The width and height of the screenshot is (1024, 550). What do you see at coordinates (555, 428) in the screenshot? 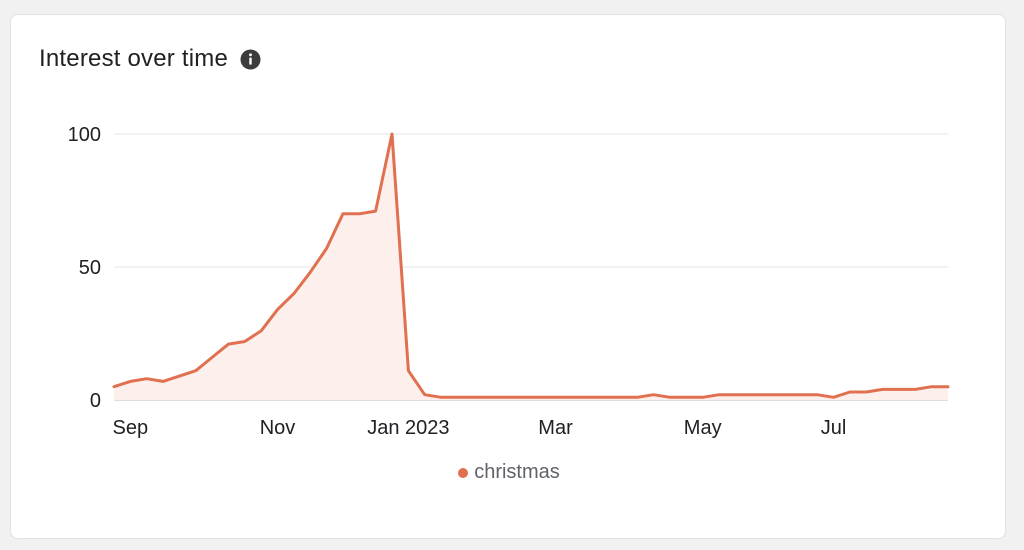
I see `x-tick-label-3: Mar` at bounding box center [555, 428].